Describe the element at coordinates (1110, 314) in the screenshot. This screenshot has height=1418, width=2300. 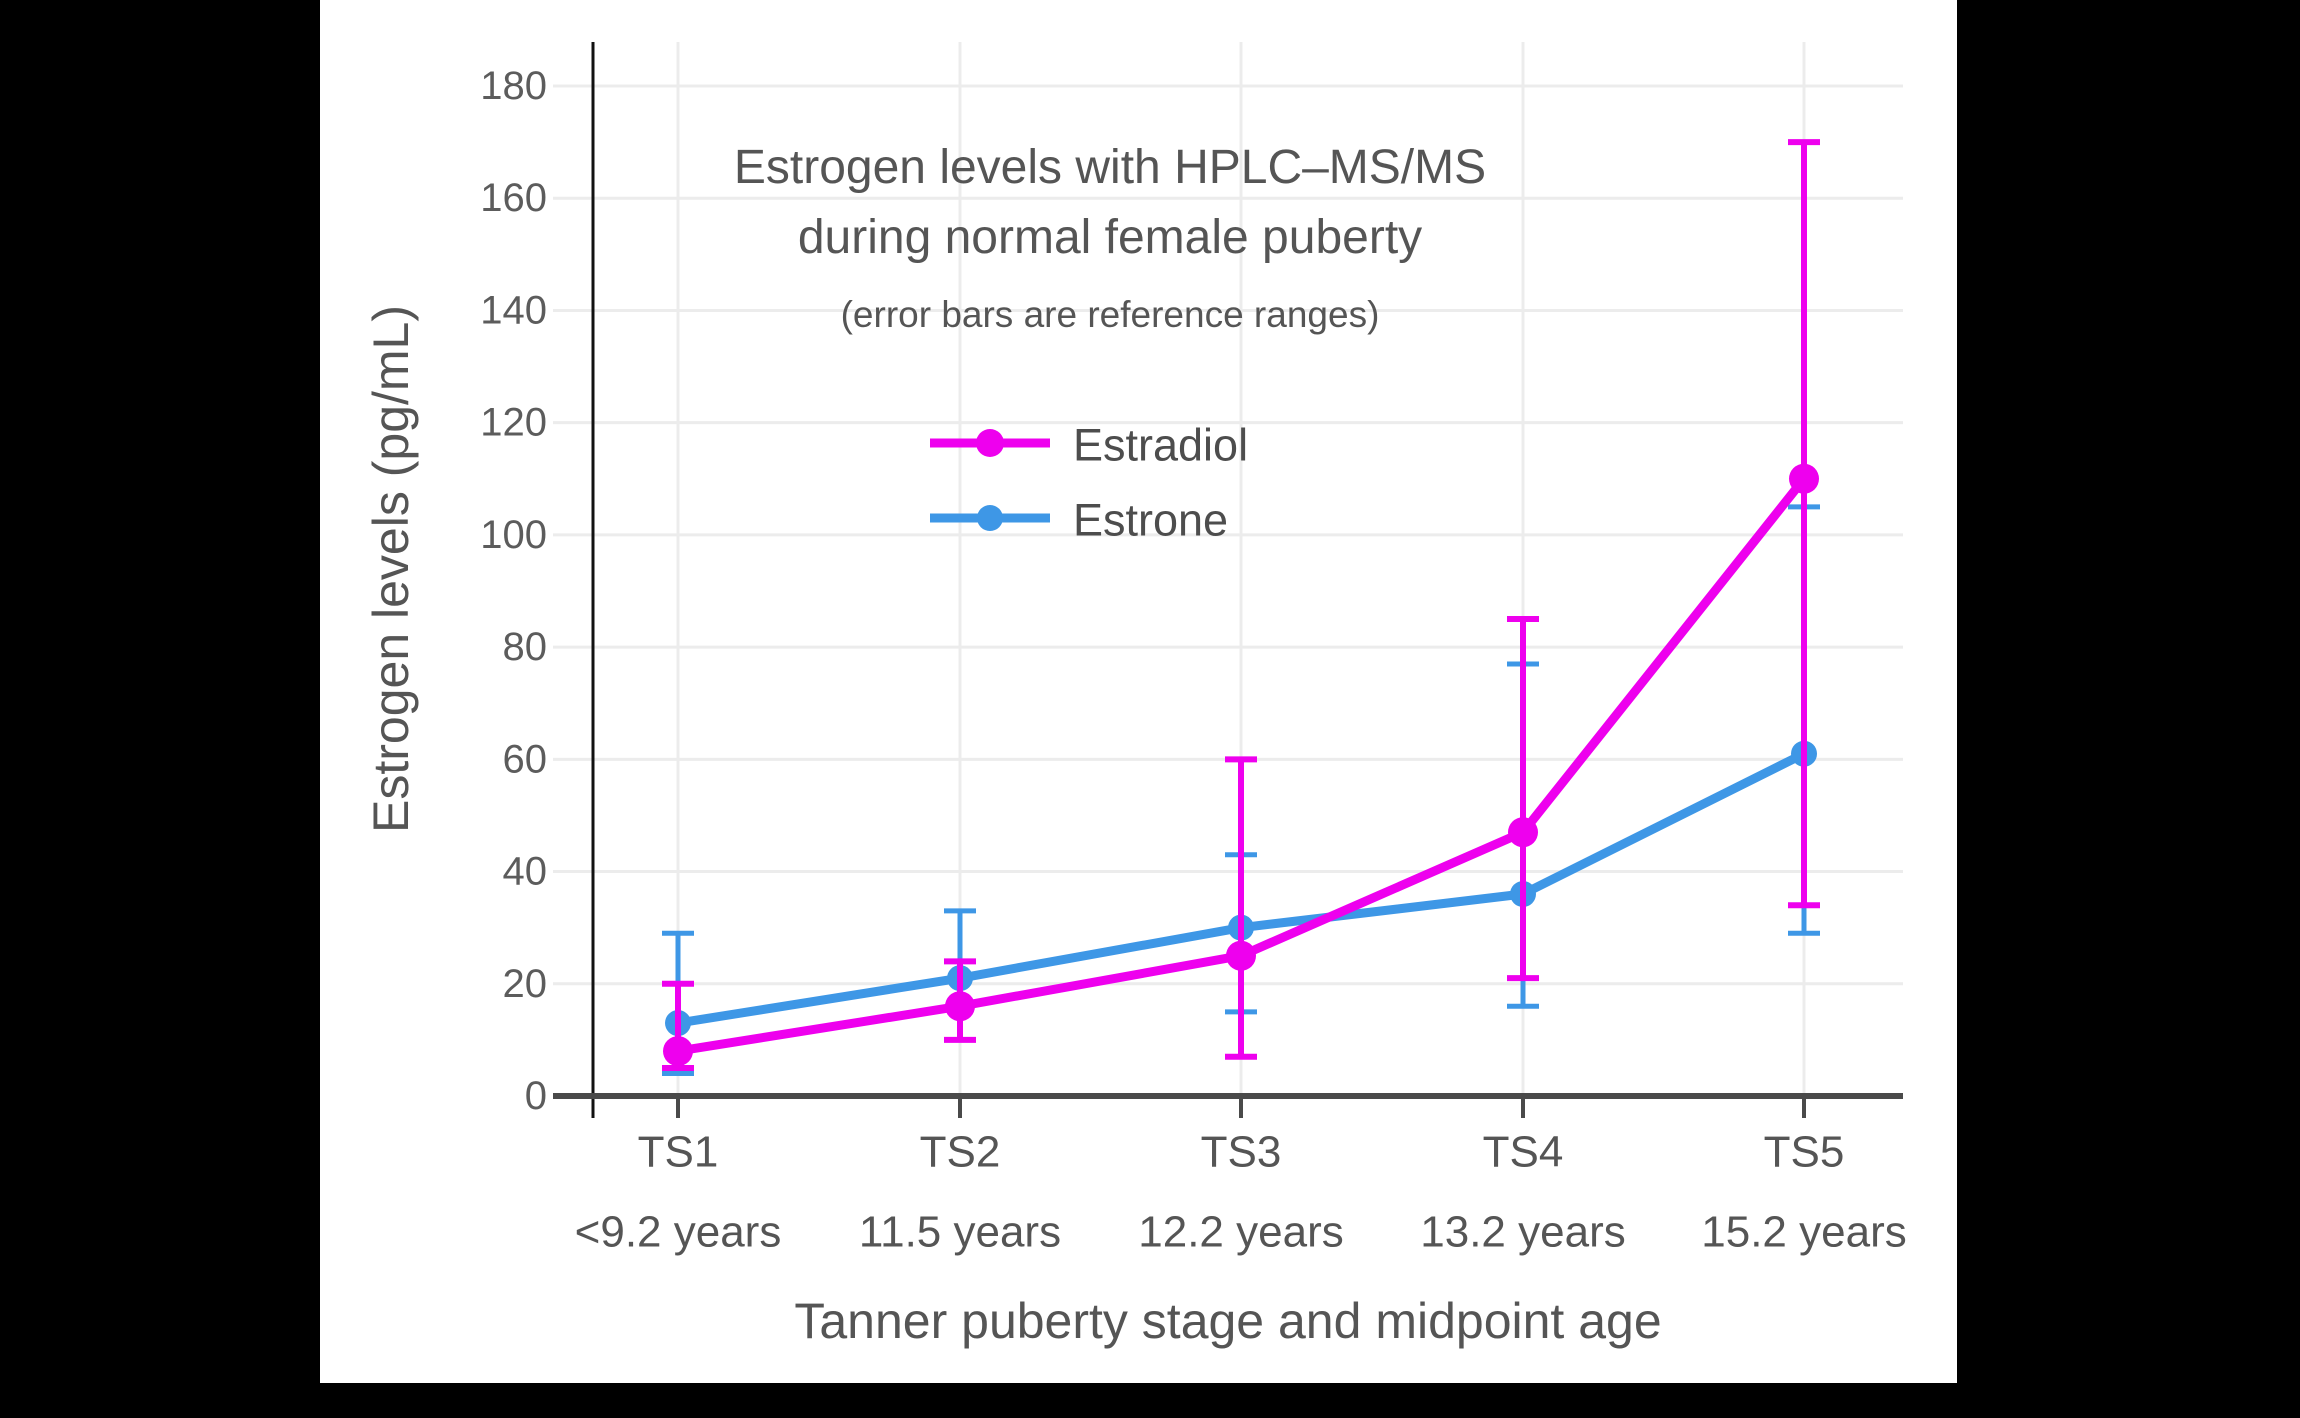
I see `chart-subtitle: (error bars are reference ranges)` at that location.